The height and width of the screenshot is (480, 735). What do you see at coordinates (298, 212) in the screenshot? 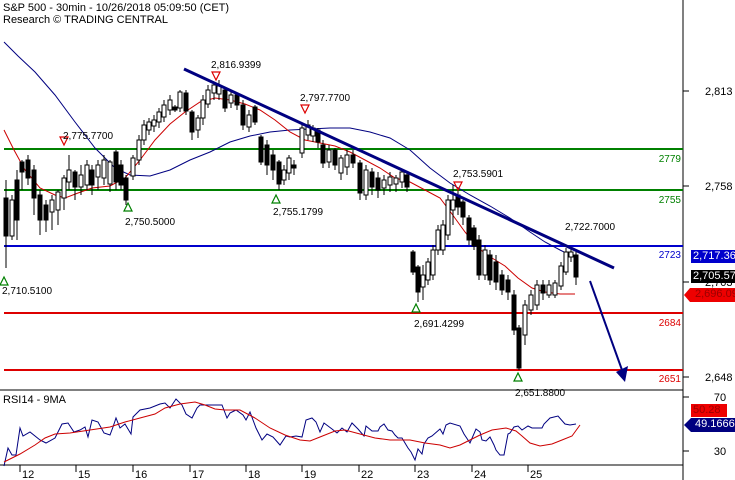
I see `swing-label-5: 2,755.1799` at bounding box center [298, 212].